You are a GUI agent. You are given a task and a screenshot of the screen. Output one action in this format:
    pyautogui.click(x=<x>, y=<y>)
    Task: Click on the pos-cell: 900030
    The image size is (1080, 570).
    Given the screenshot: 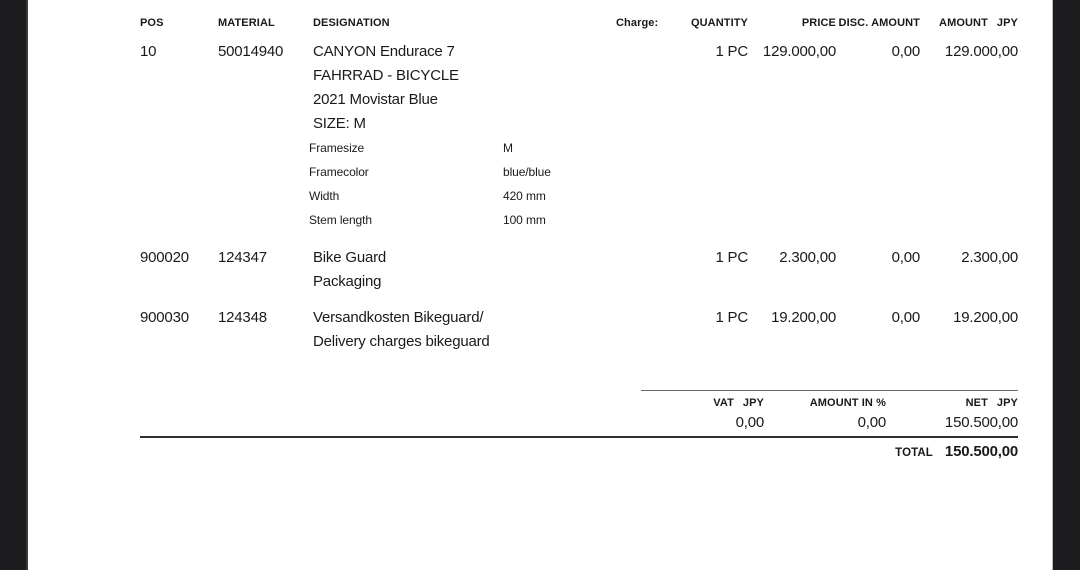 What is the action you would take?
    pyautogui.click(x=164, y=317)
    